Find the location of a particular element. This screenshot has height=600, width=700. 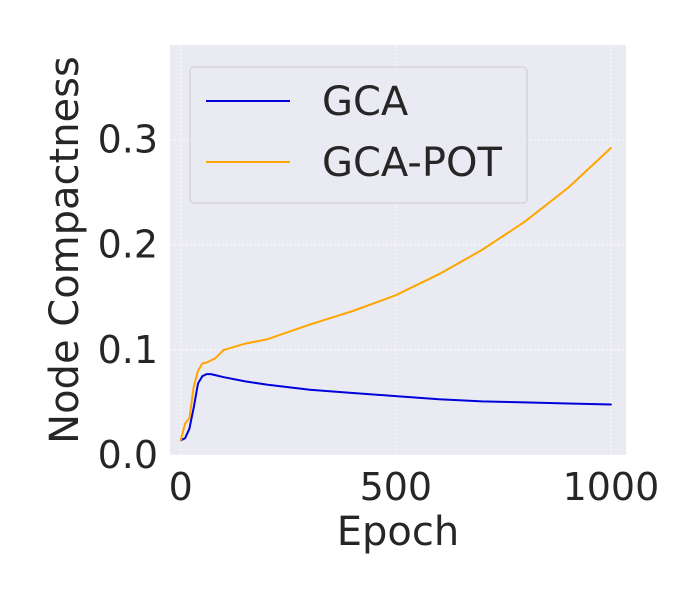

x-tick-label: 1000 is located at coordinates (611, 487).